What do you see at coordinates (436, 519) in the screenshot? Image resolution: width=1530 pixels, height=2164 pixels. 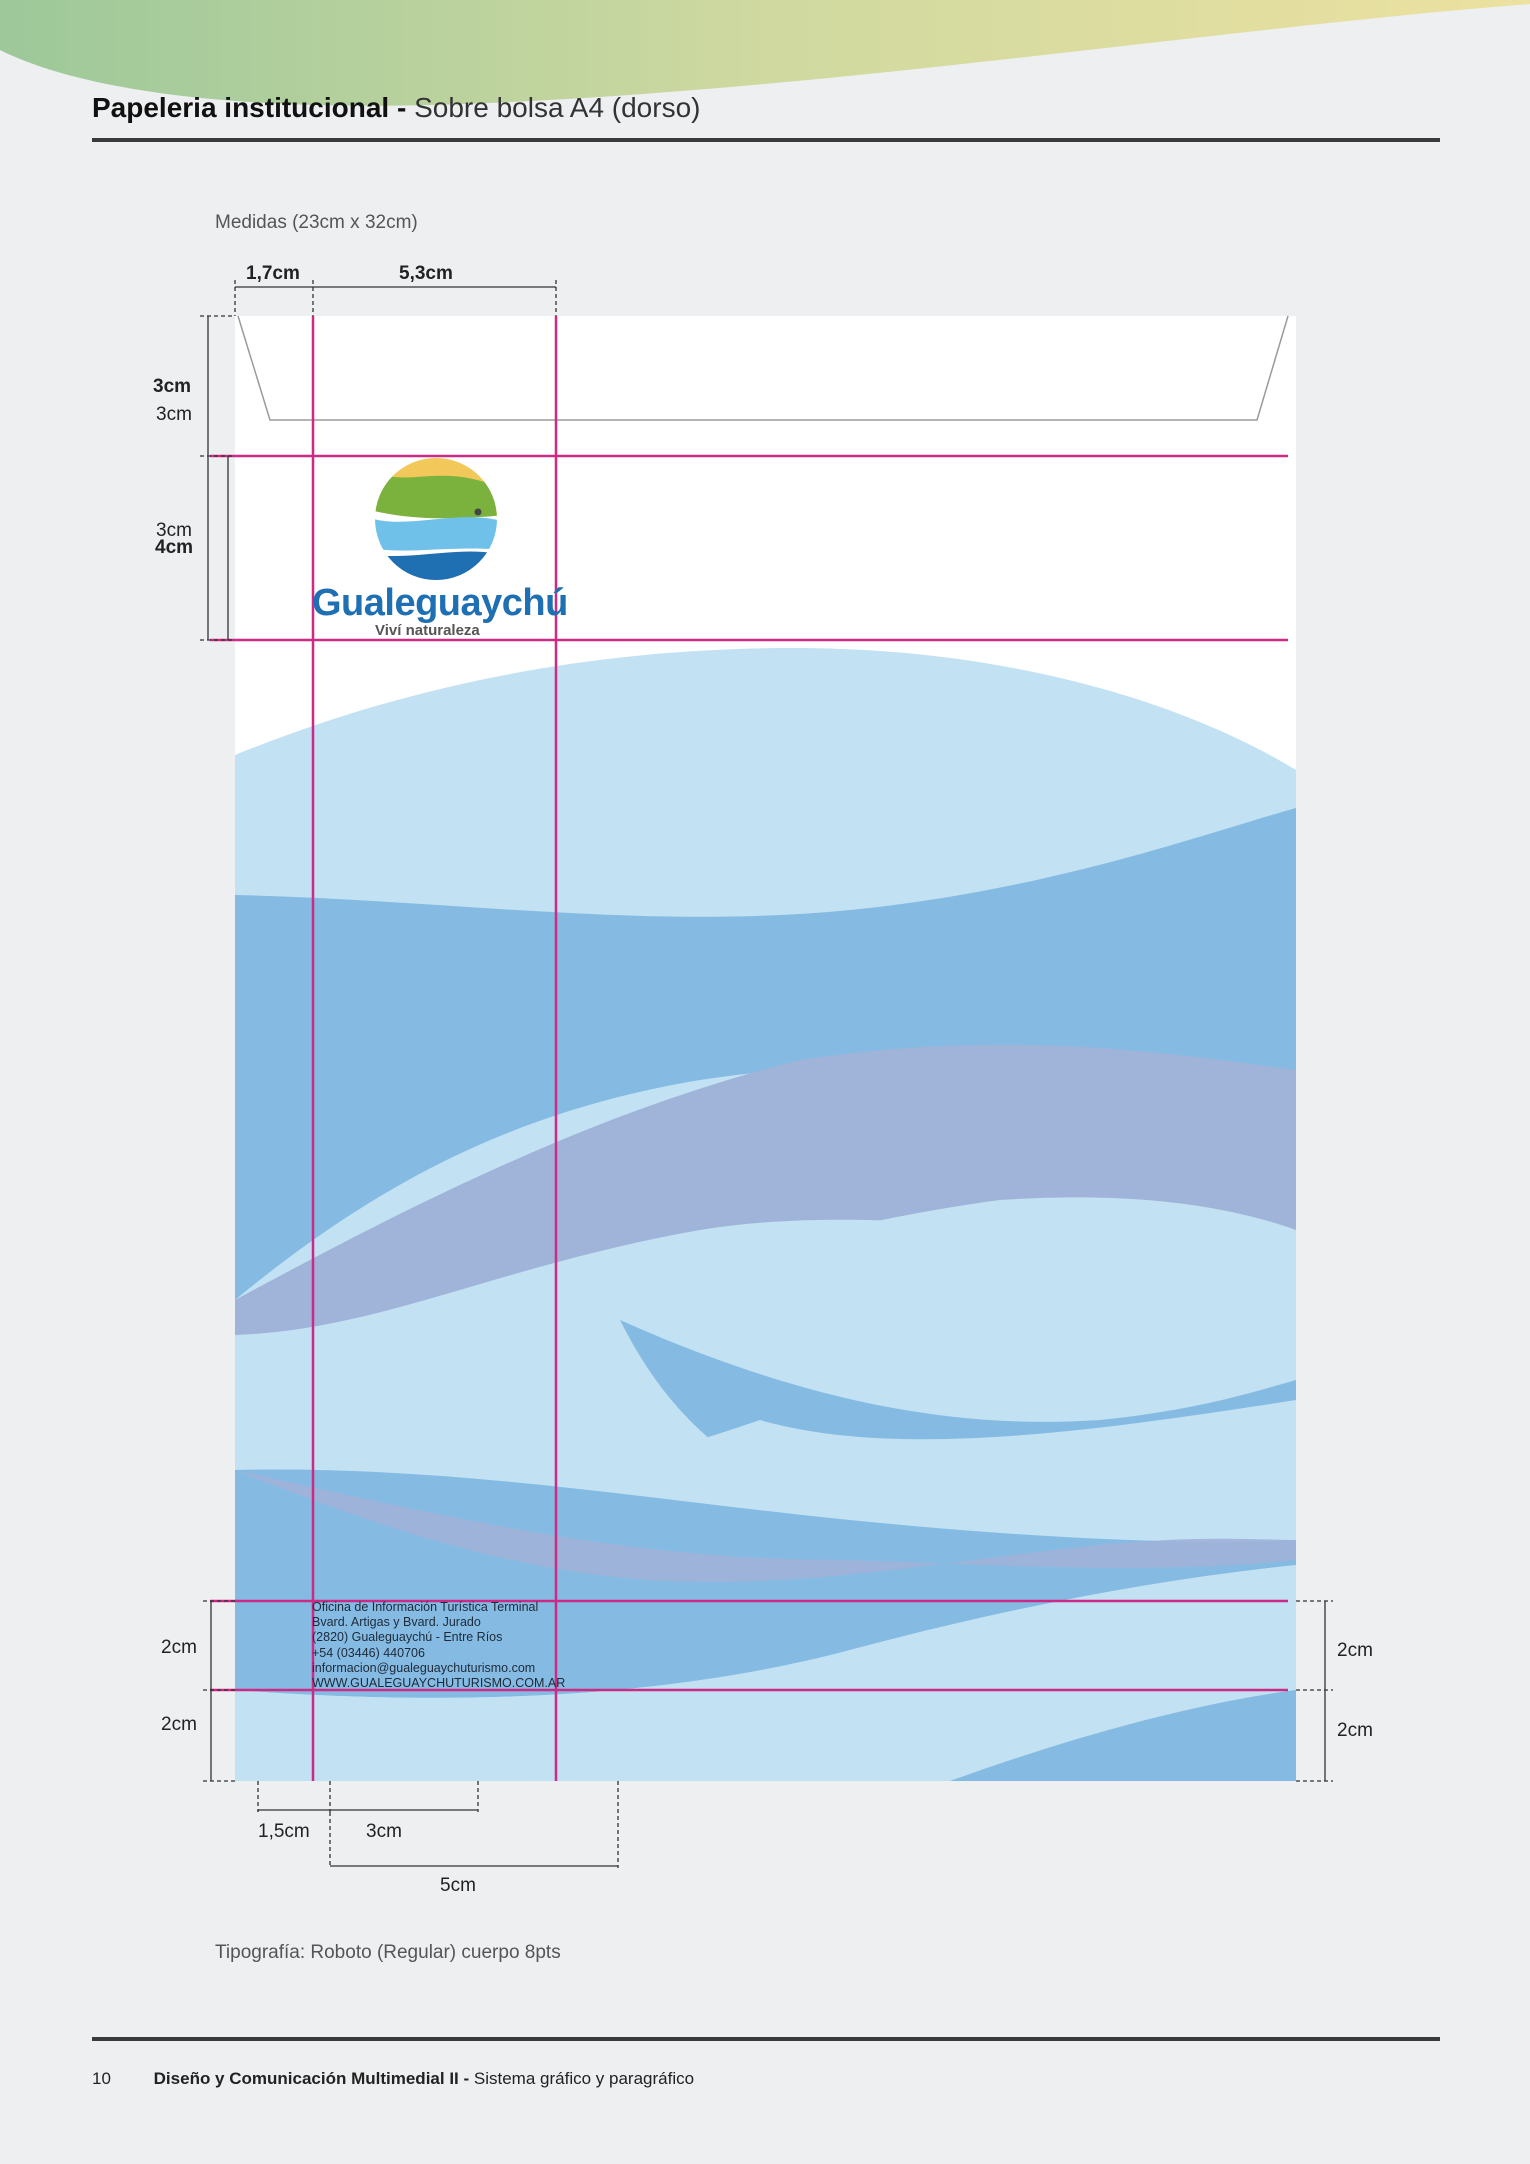 I see `logo-emblem` at bounding box center [436, 519].